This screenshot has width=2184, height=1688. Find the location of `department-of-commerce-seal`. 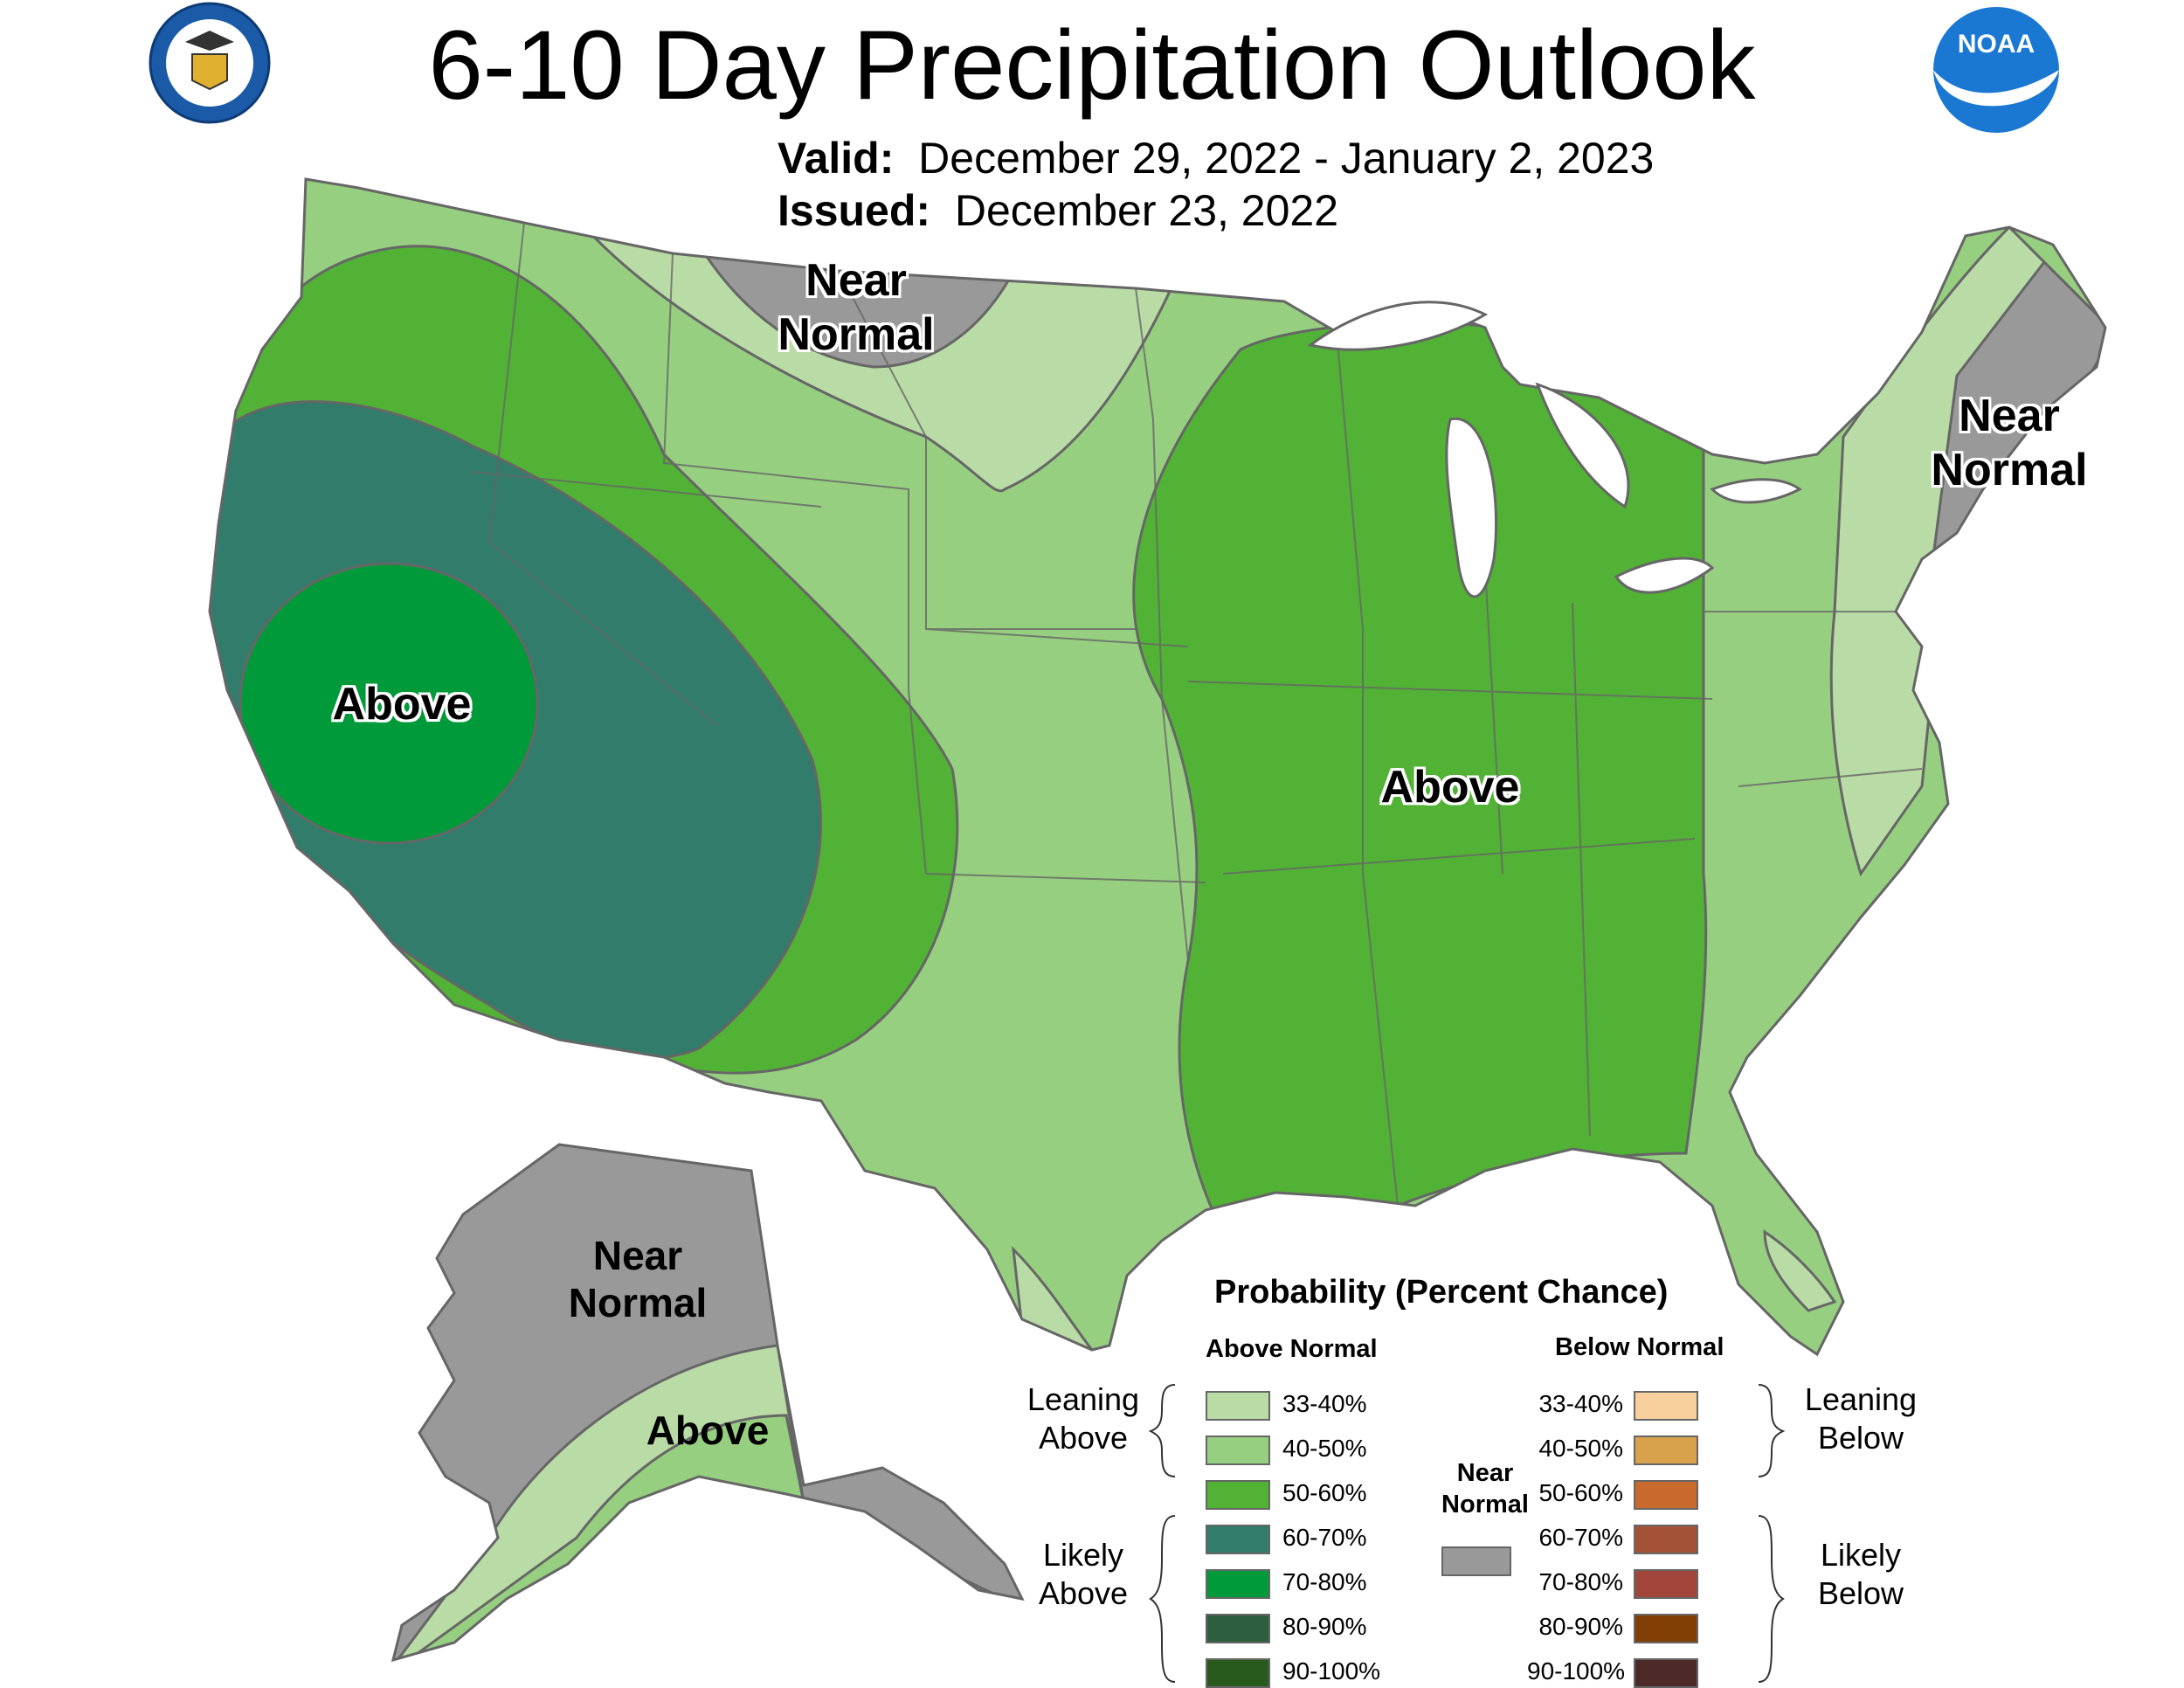

department-of-commerce-seal is located at coordinates (210, 63).